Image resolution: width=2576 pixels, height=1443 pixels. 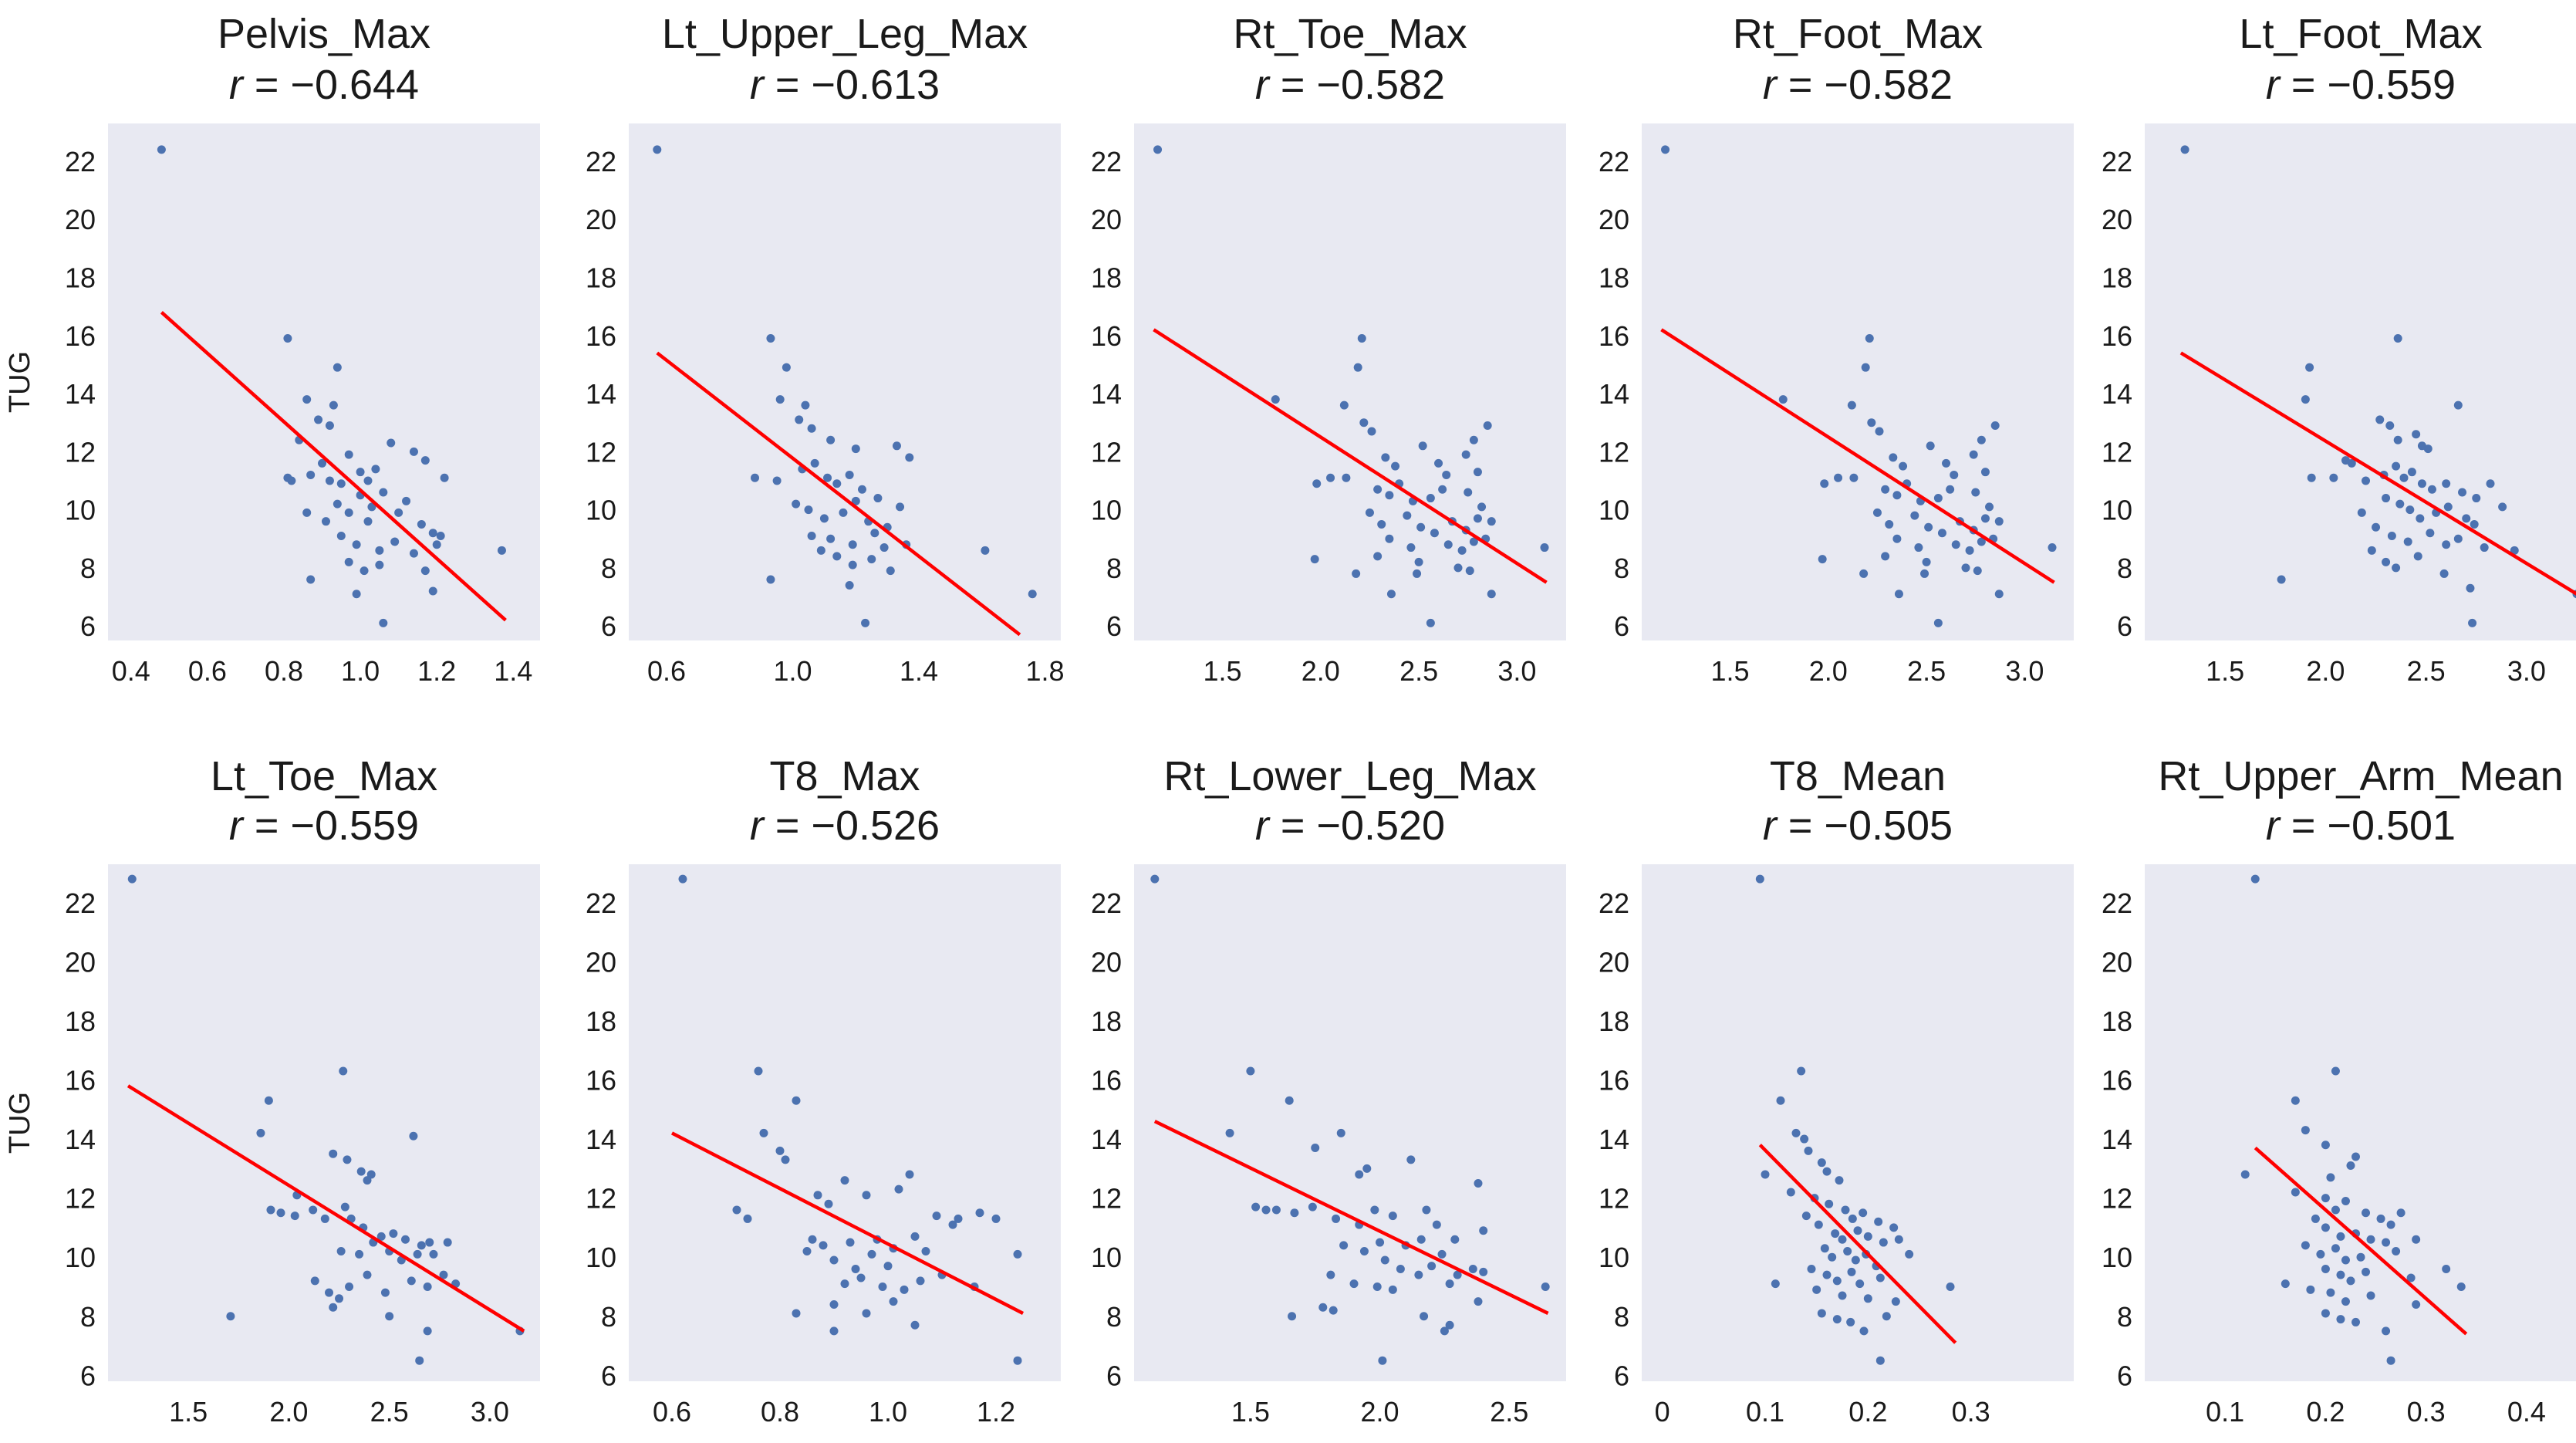 I want to click on x-tick-label: 3.0, so click(x=2526, y=671).